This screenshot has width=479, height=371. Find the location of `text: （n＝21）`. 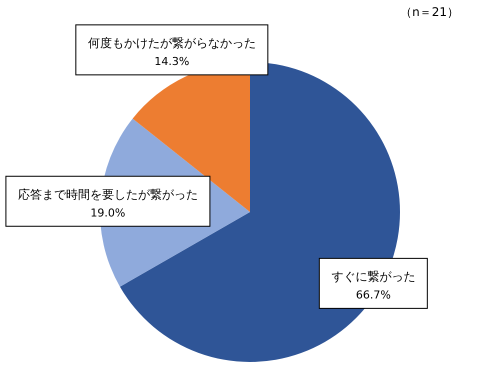

text: （n＝21） is located at coordinates (429, 12).